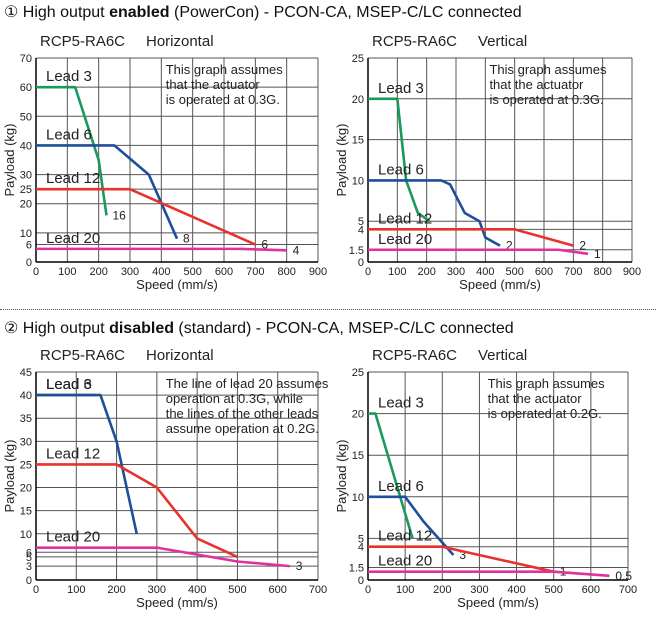 The width and height of the screenshot is (656, 623). Describe the element at coordinates (242, 413) in the screenshot. I see `annotation: the lines of the other leads` at that location.